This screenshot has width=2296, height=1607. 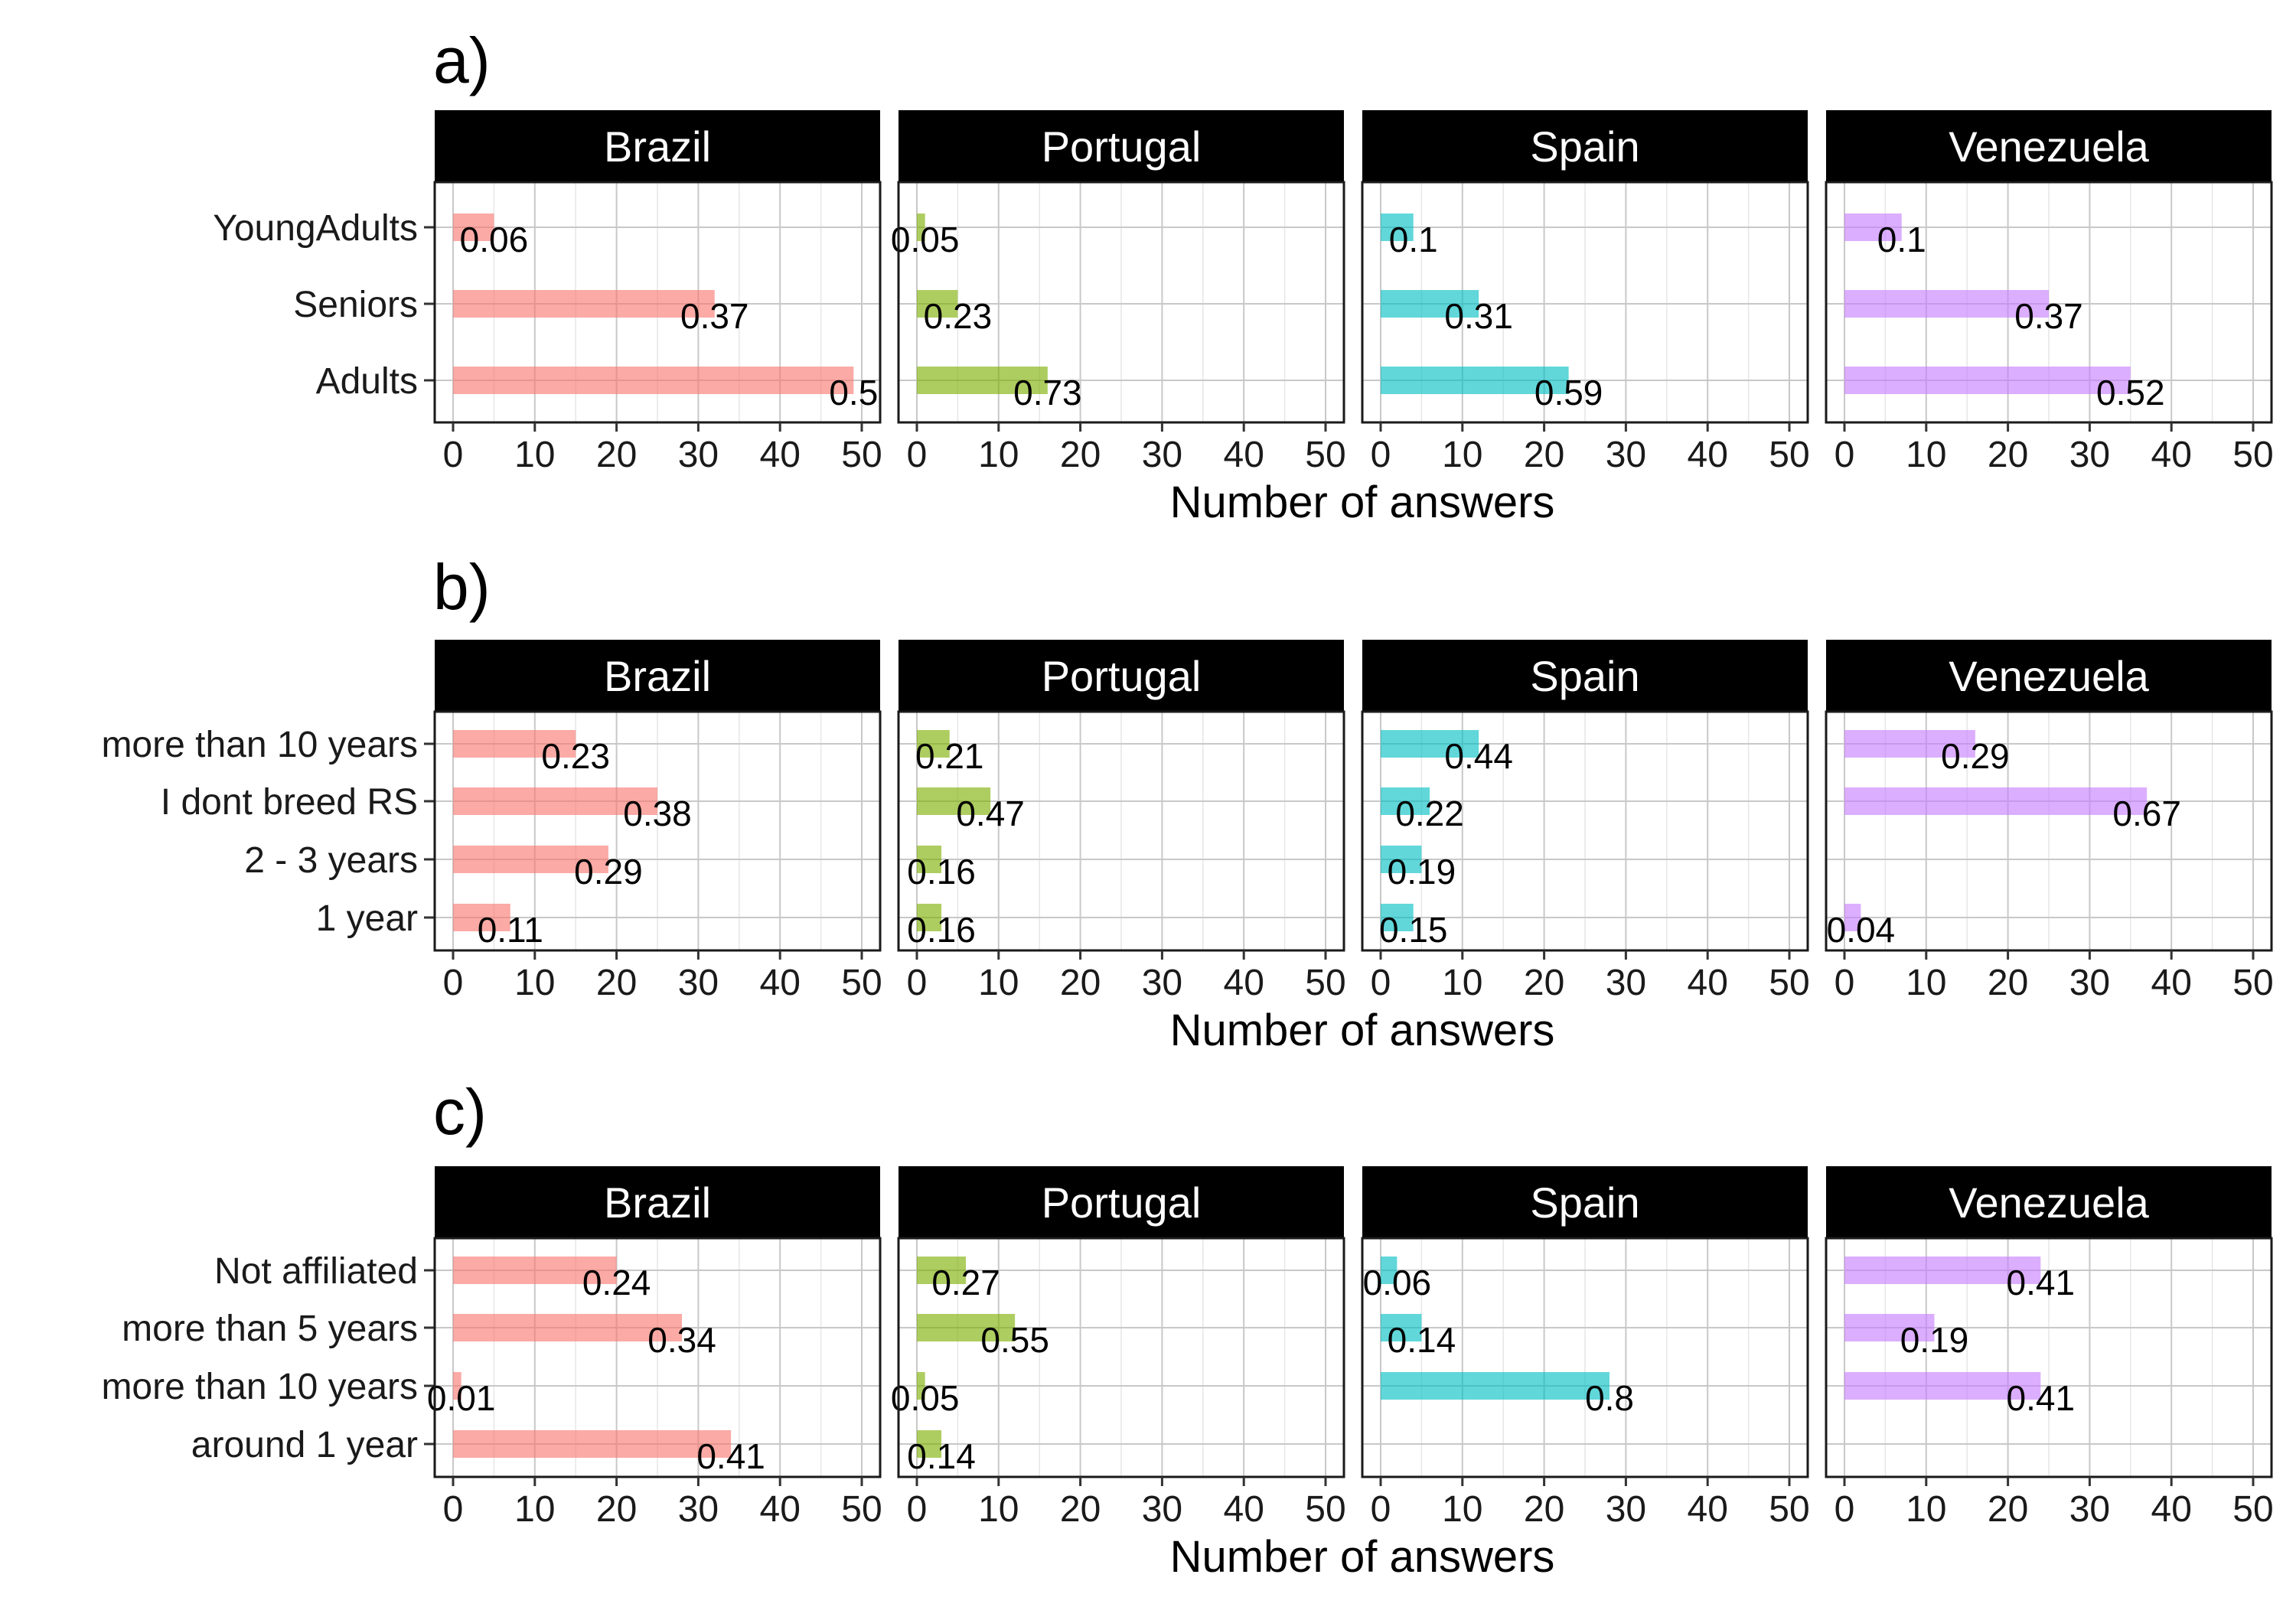 What do you see at coordinates (1585, 1348) in the screenshot?
I see `facet-spain: Spain 0.06 0.14 0.8 0 10 20 30 40 50` at bounding box center [1585, 1348].